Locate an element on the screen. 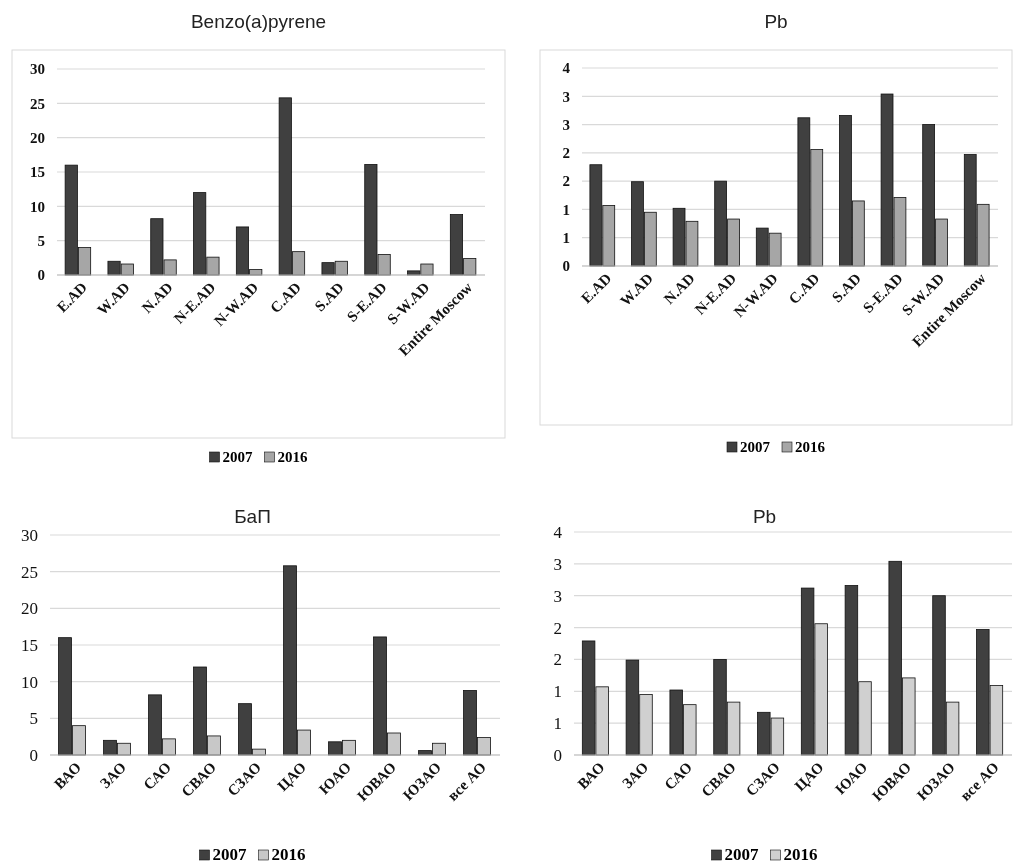 Image resolution: width=1017 pixels, height=867 pixels. chart-title: БаП is located at coordinates (252, 516).